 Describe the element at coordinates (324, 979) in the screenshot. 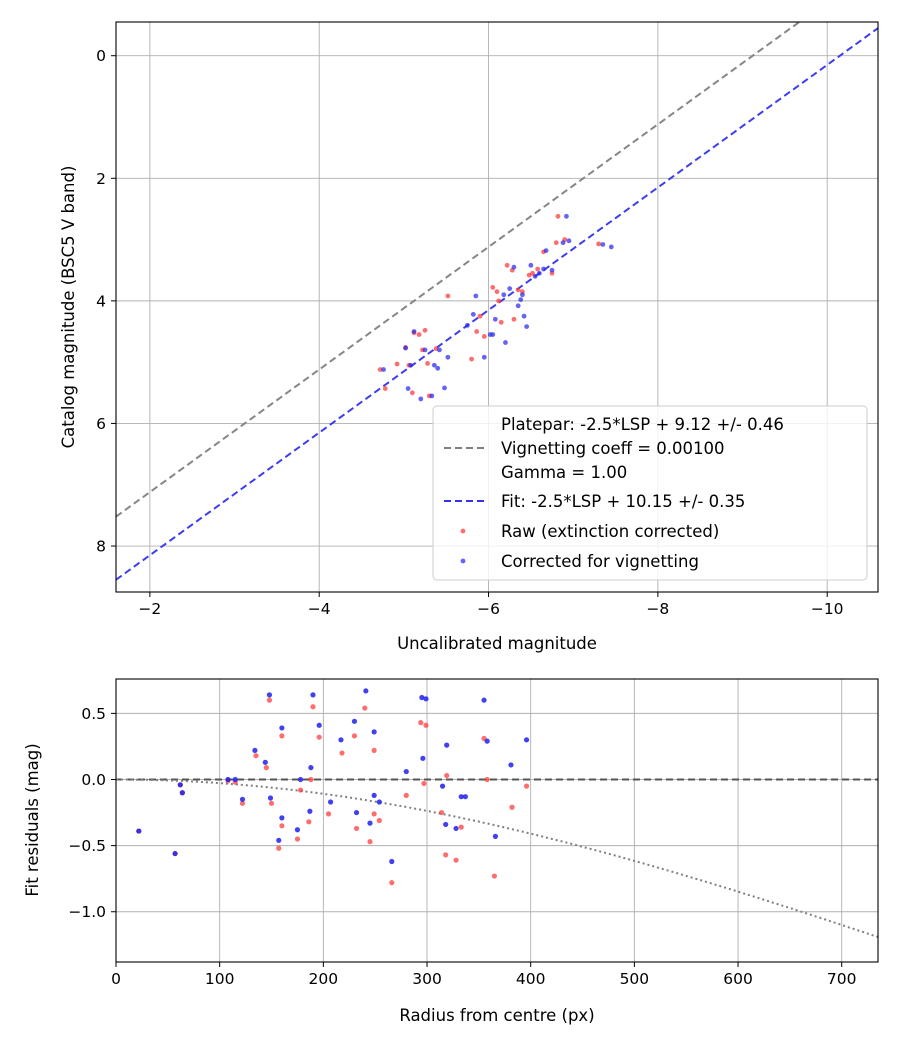

I see `bottom-x-tick-label: 200` at that location.